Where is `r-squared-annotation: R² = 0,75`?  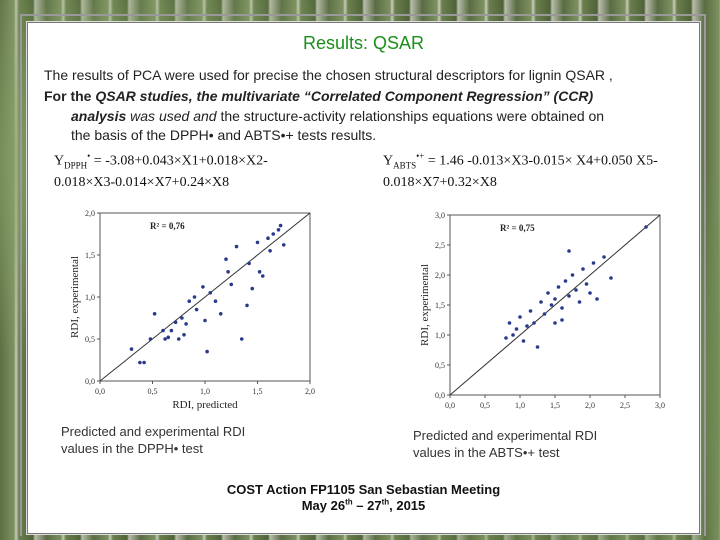 r-squared-annotation: R² = 0,75 is located at coordinates (517, 228).